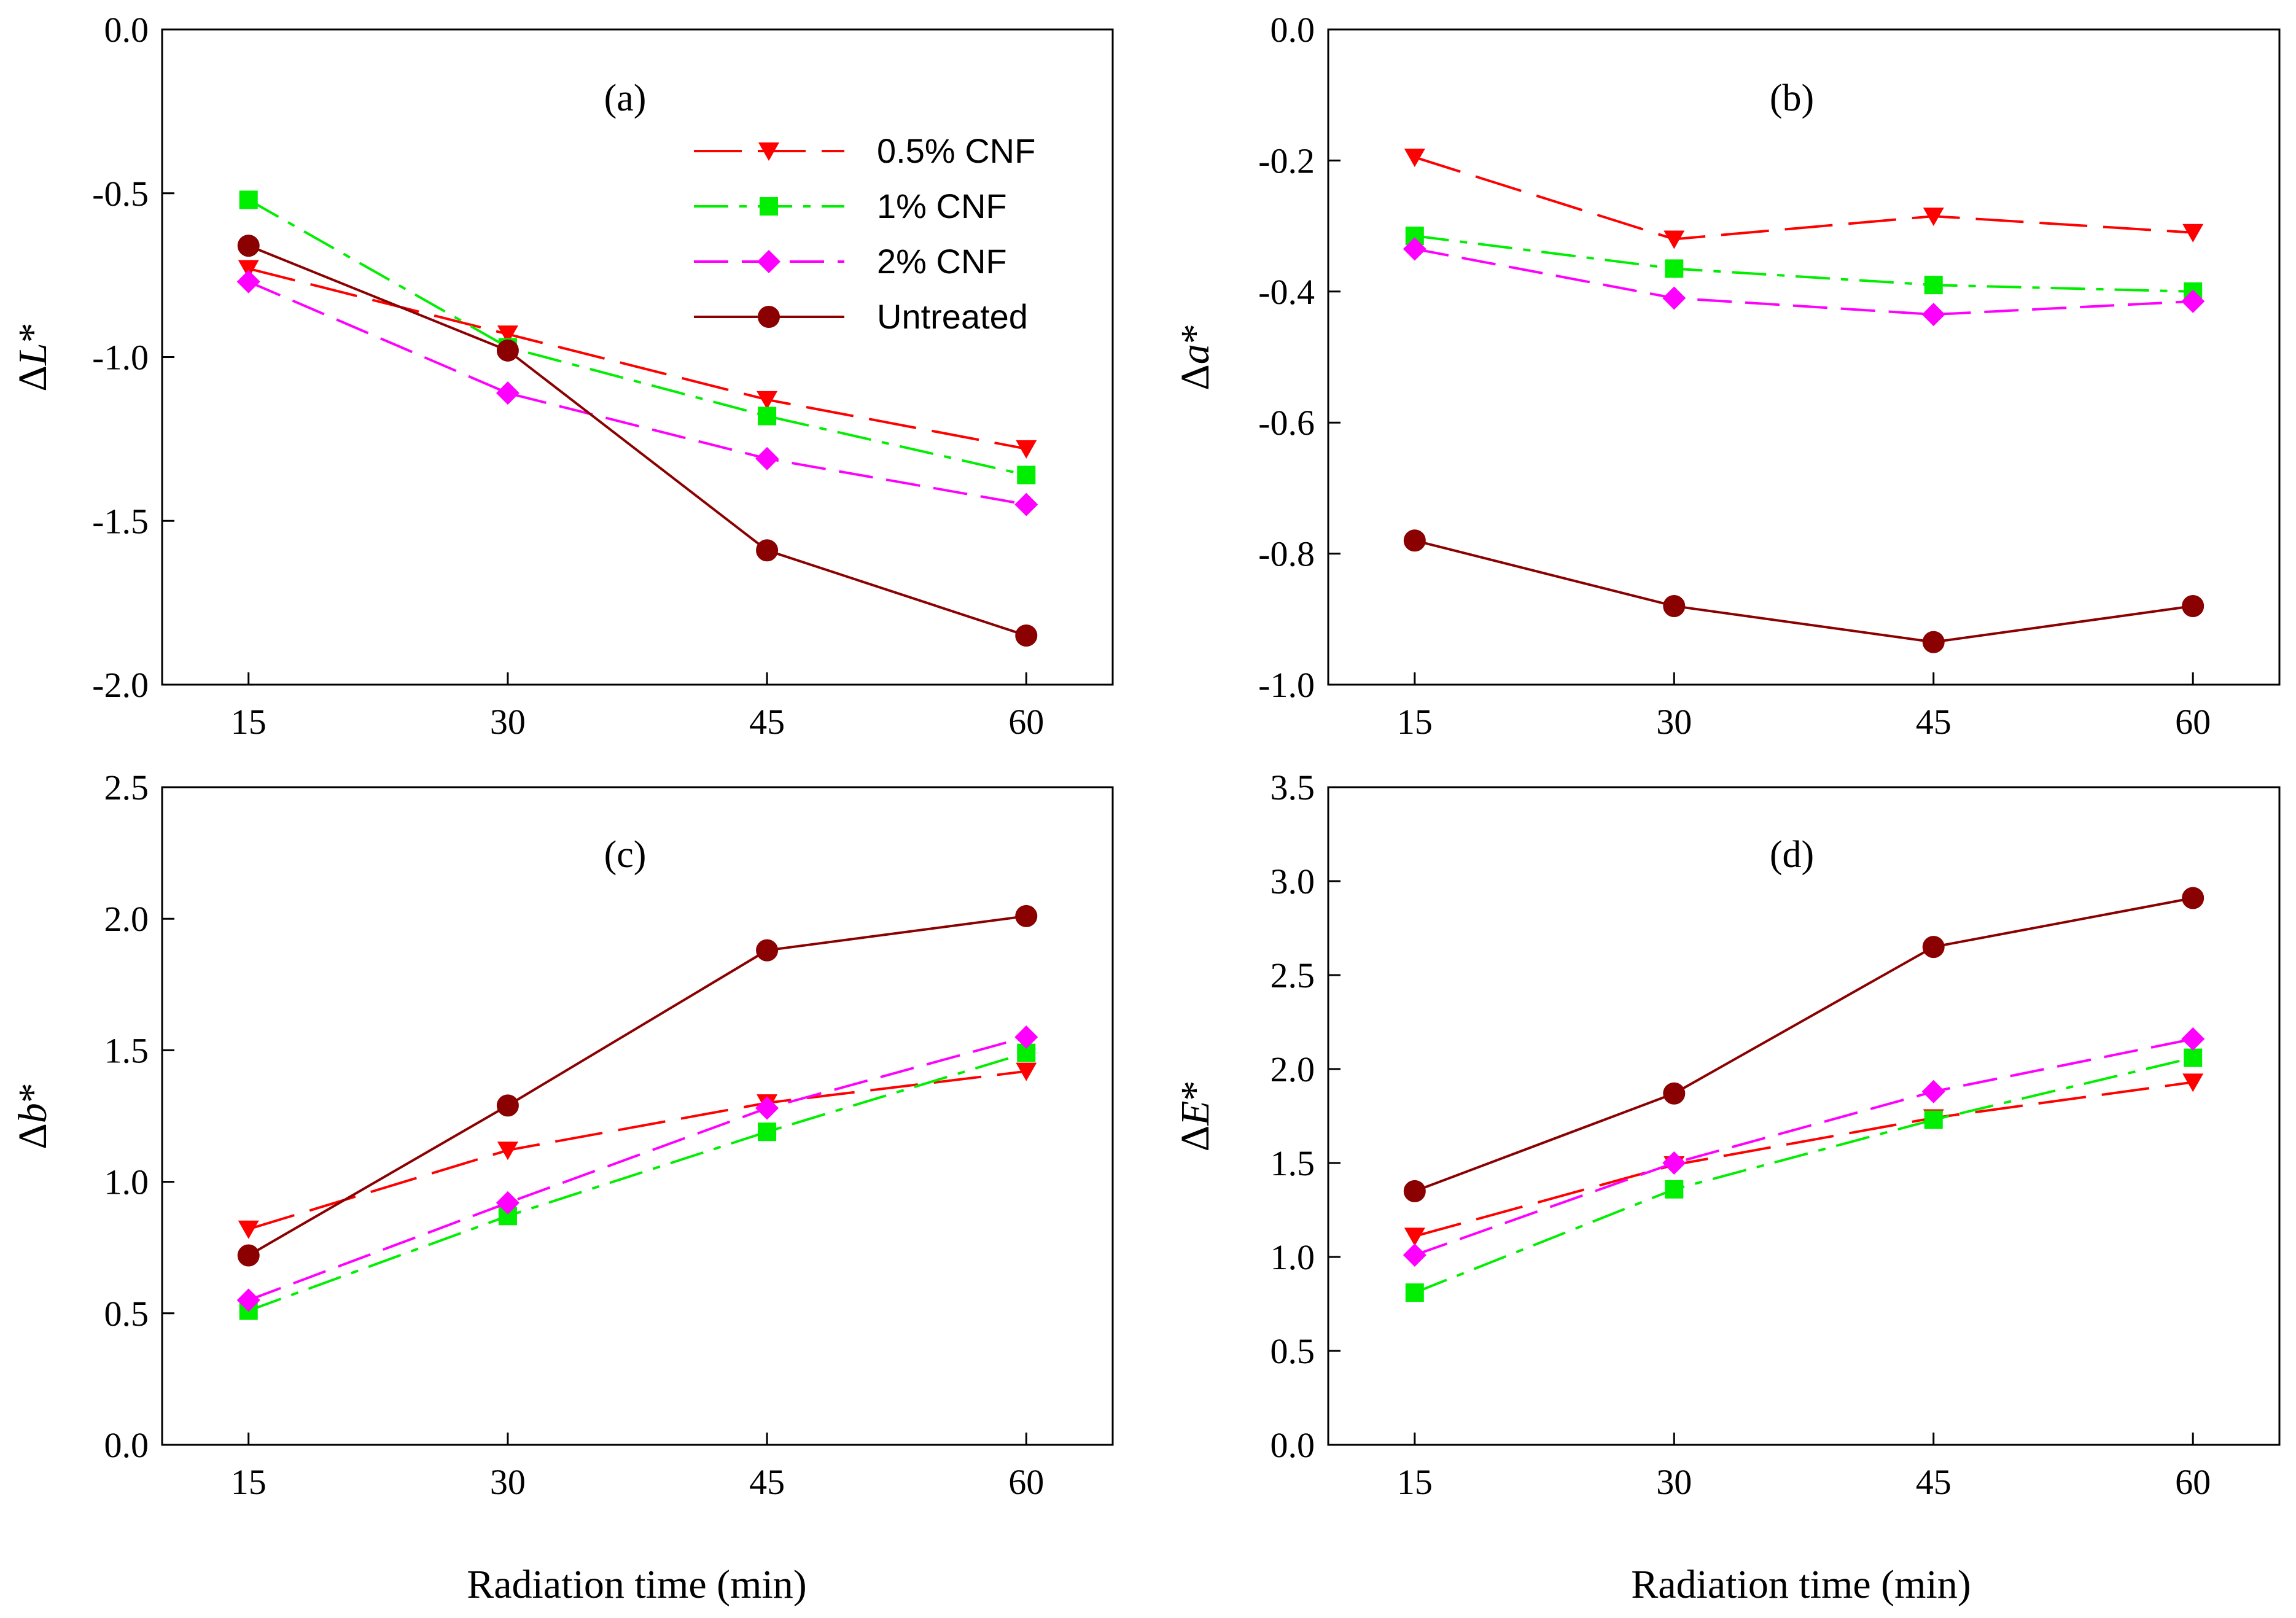 This screenshot has width=2296, height=1618. I want to click on panel-b-series-0-5-cnf, so click(1804, 199).